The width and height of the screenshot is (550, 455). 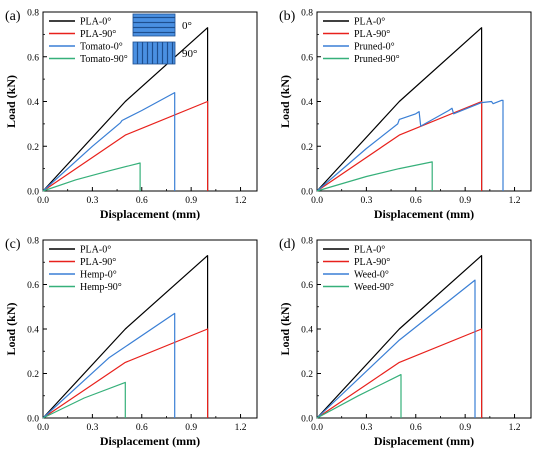 What do you see at coordinates (109, 141) in the screenshot?
I see `series-line-tomato-0-` at bounding box center [109, 141].